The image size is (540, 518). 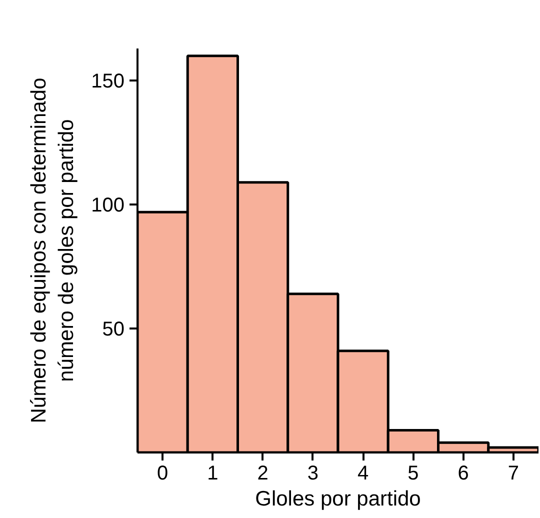 What do you see at coordinates (108, 205) in the screenshot?
I see `y-tick-label: 100` at bounding box center [108, 205].